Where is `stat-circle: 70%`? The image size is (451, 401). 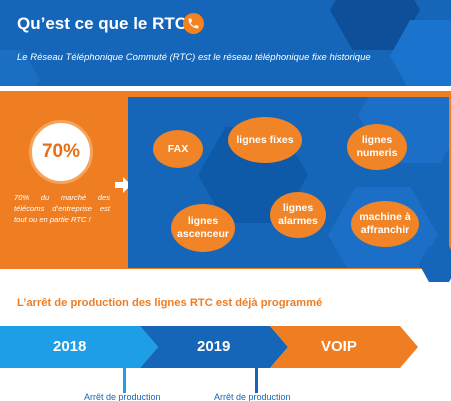 stat-circle: 70% is located at coordinates (61, 152).